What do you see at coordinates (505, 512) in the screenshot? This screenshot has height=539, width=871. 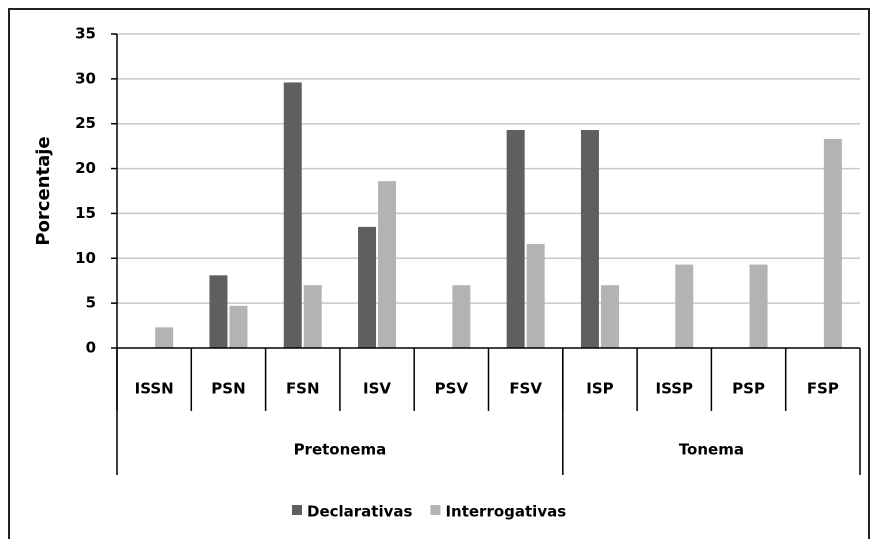 I see `legend-label: Interrogativas` at bounding box center [505, 512].